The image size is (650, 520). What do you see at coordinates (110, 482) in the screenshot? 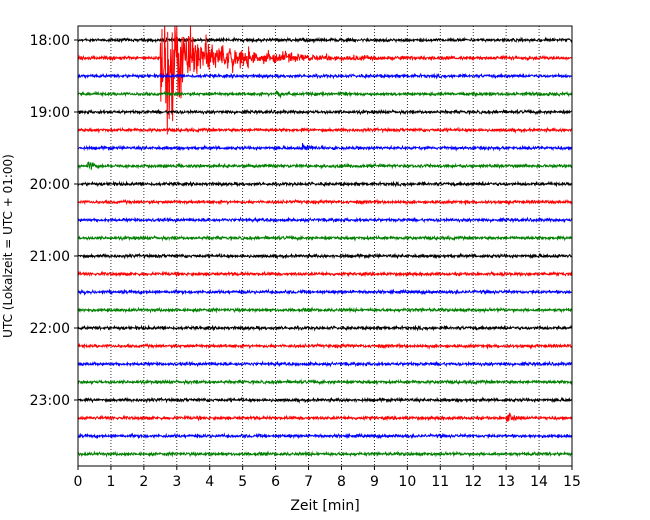
I see `x-tick-label: 1` at bounding box center [110, 482].